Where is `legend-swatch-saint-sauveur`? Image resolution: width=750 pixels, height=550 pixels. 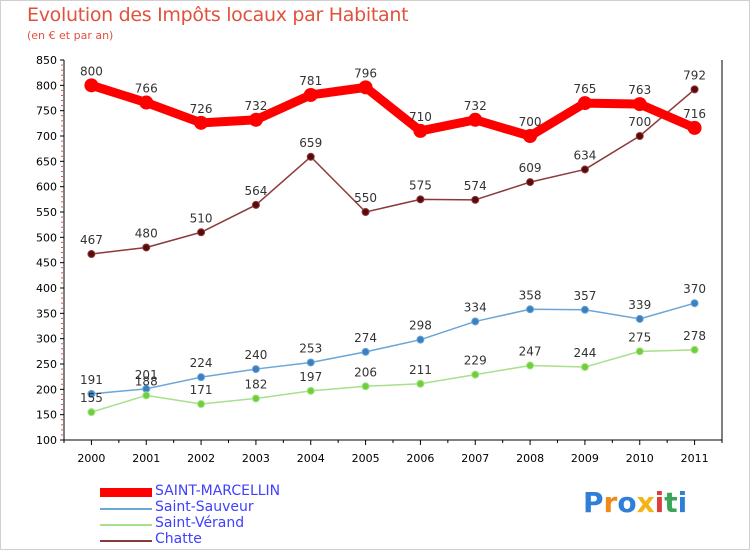
legend-swatch-saint-sauveur is located at coordinates (126, 509).